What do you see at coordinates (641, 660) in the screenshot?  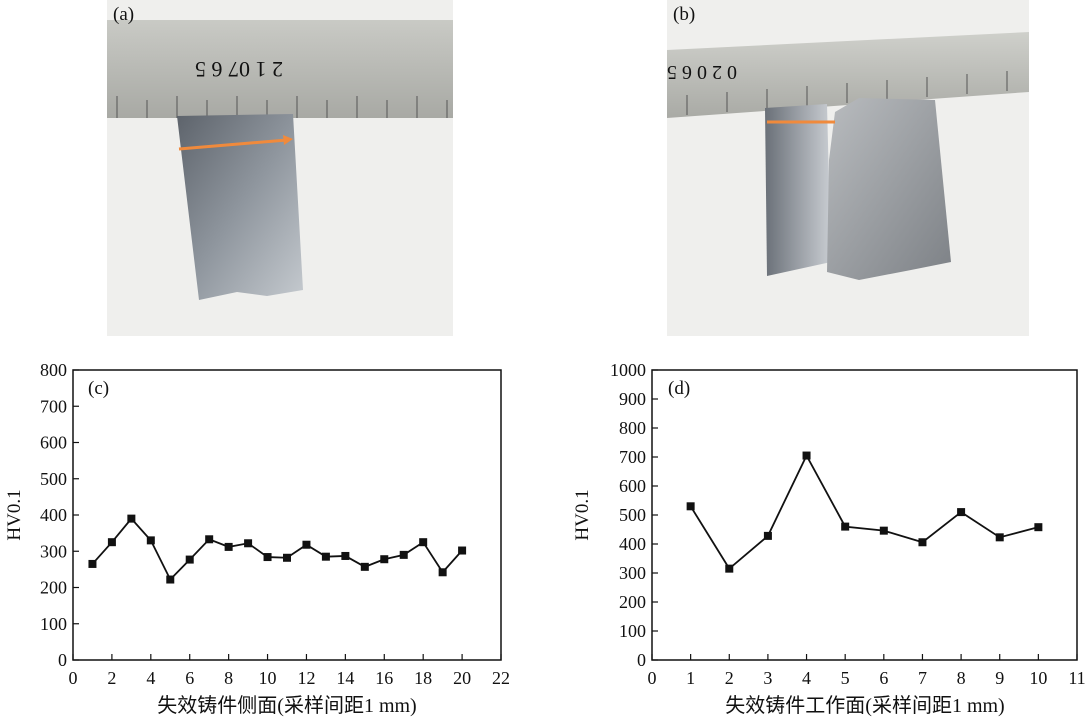 I see `d-y-tick-label: 0` at bounding box center [641, 660].